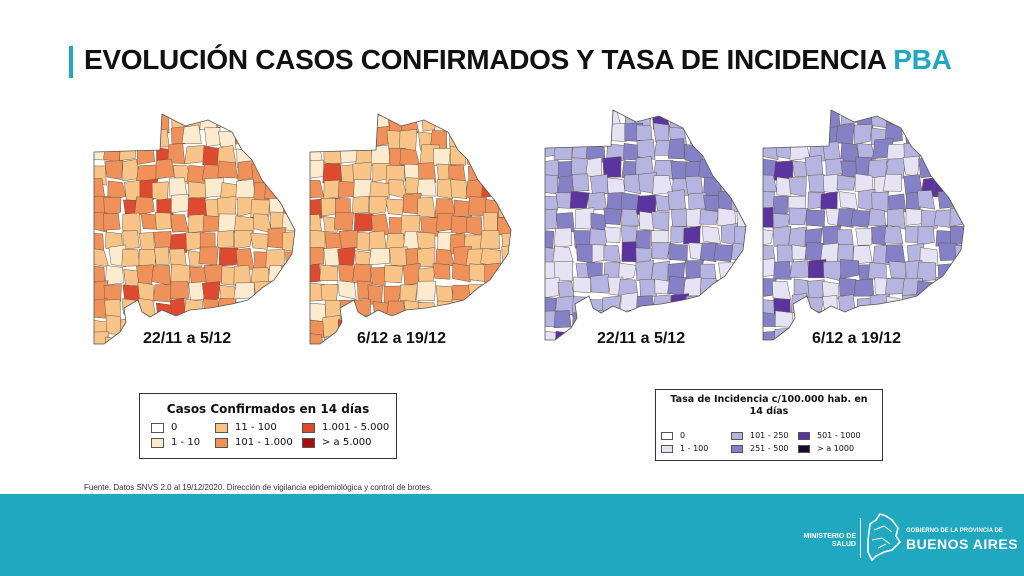 The height and width of the screenshot is (576, 1024). I want to click on legend-incidence-item: 1 - 100, so click(684, 448).